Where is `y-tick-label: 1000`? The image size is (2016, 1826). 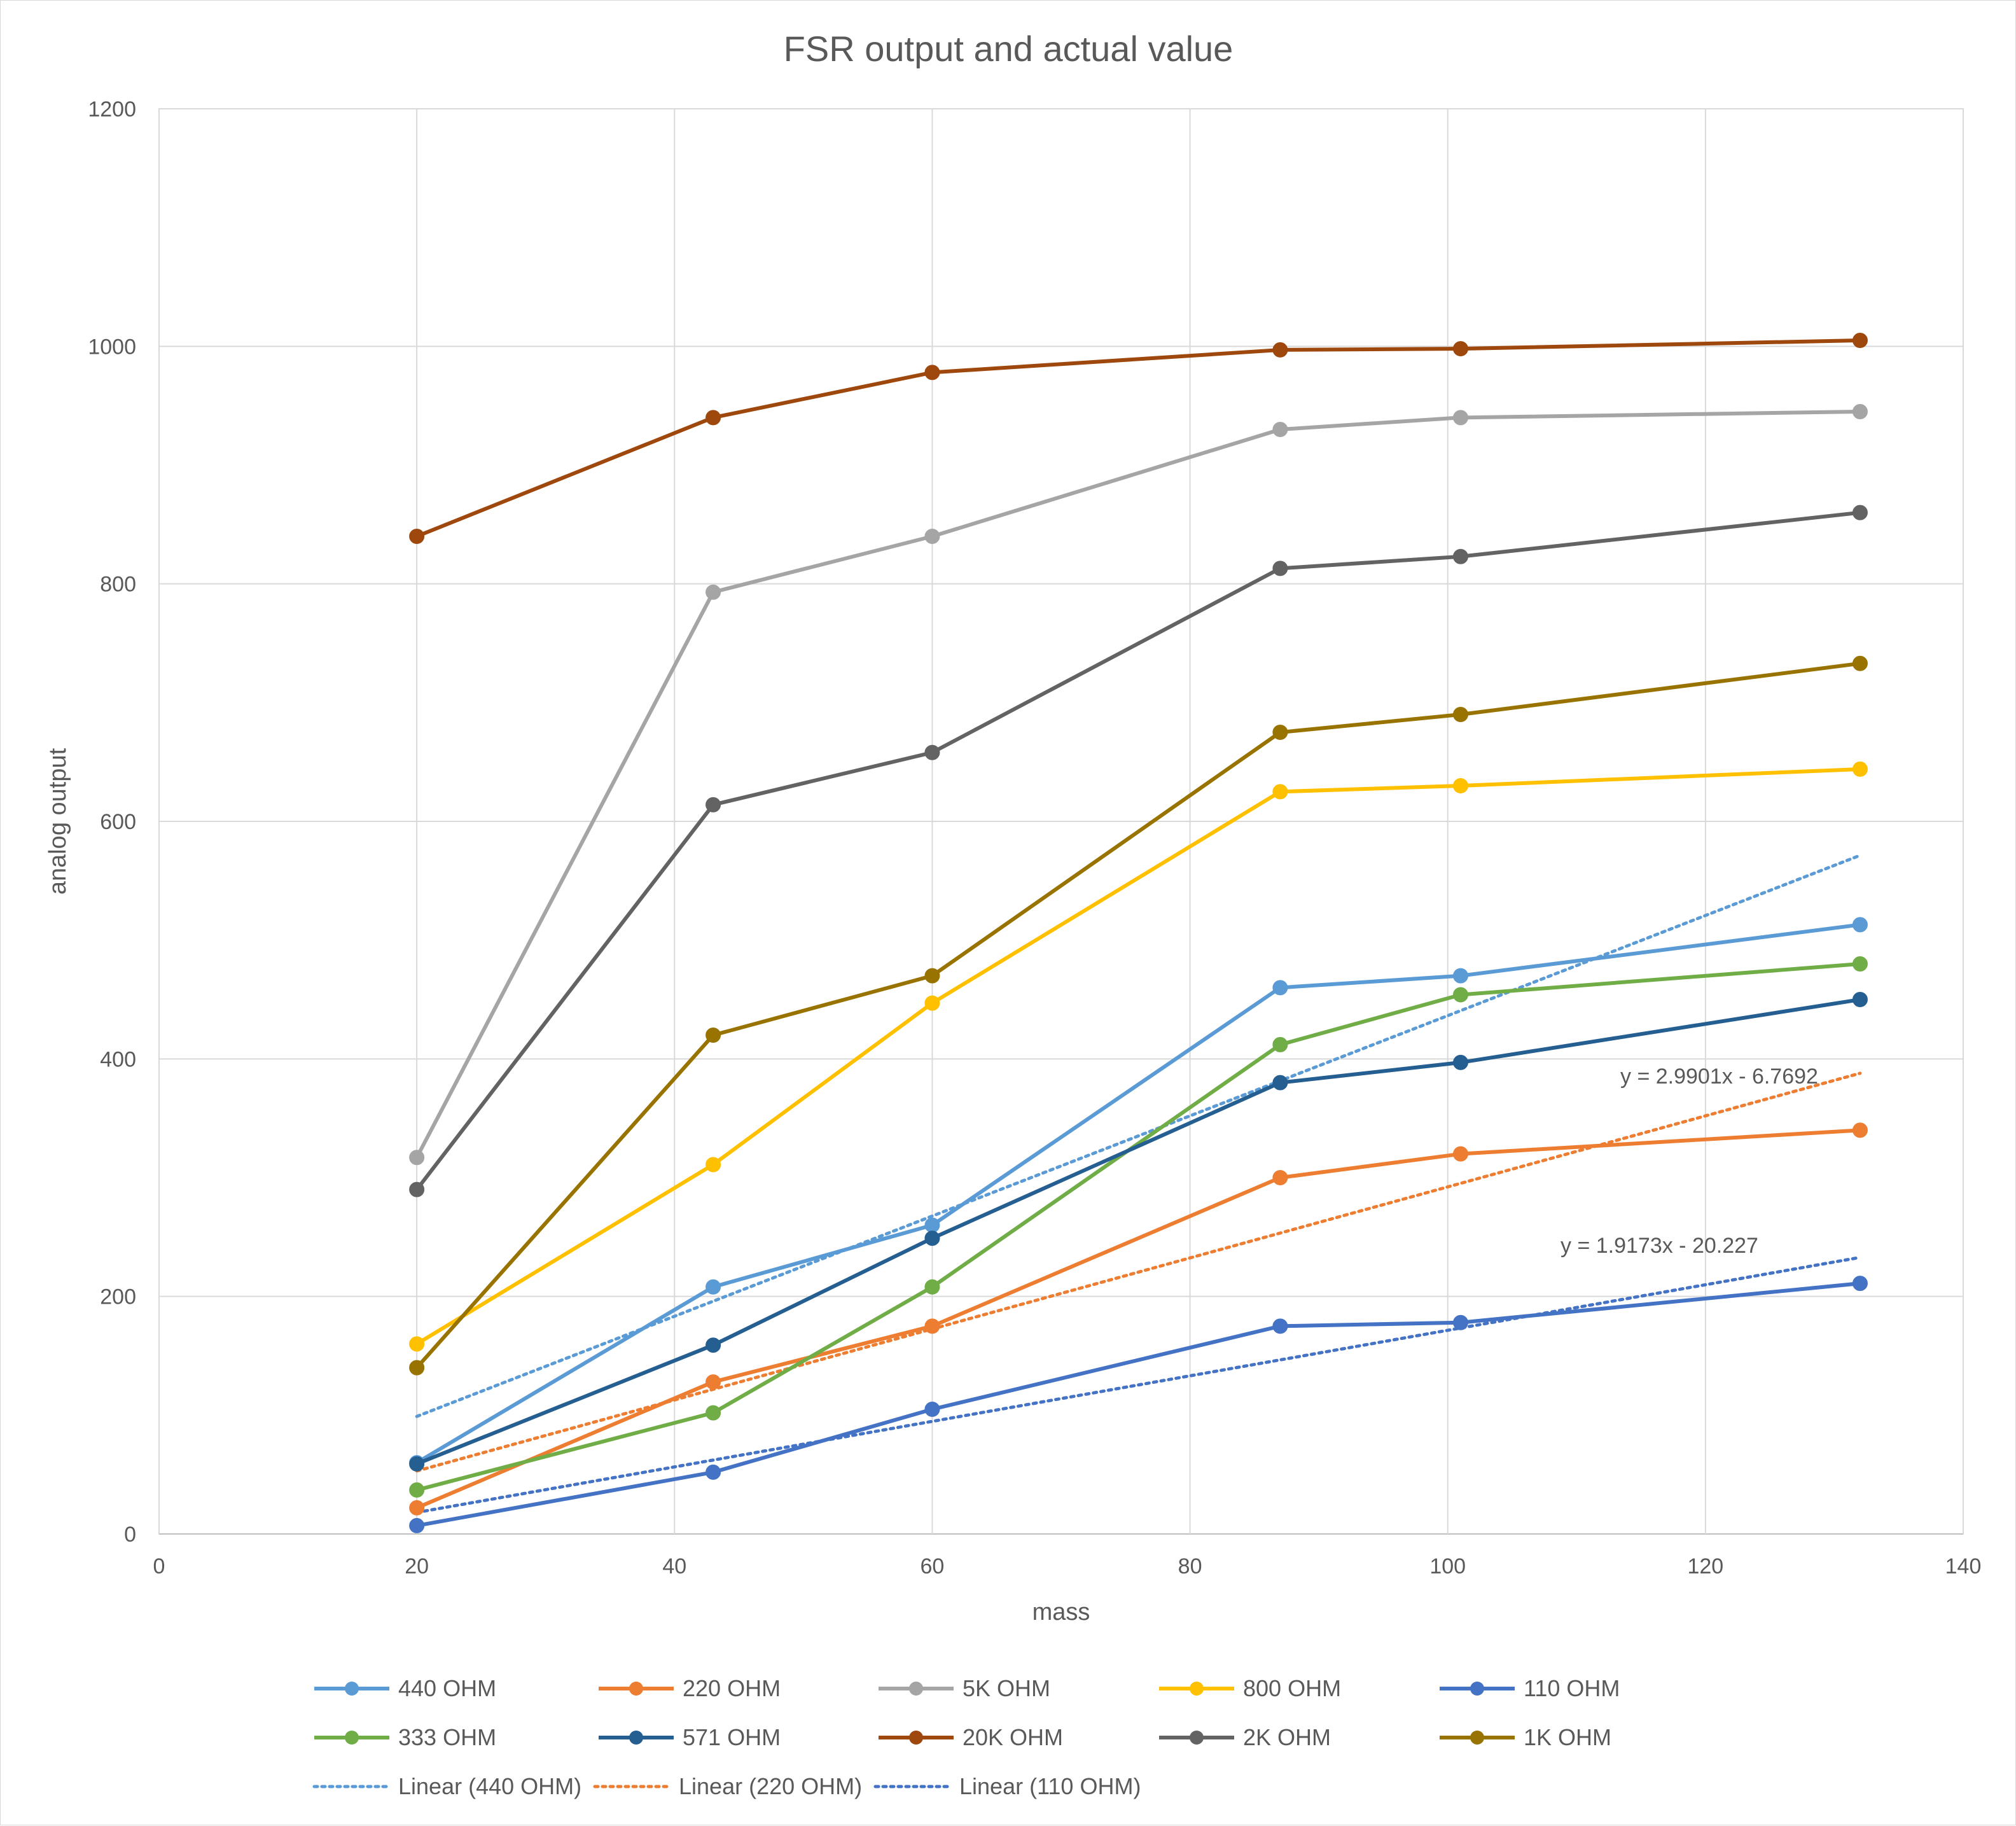
y-tick-label: 1000 is located at coordinates (112, 347).